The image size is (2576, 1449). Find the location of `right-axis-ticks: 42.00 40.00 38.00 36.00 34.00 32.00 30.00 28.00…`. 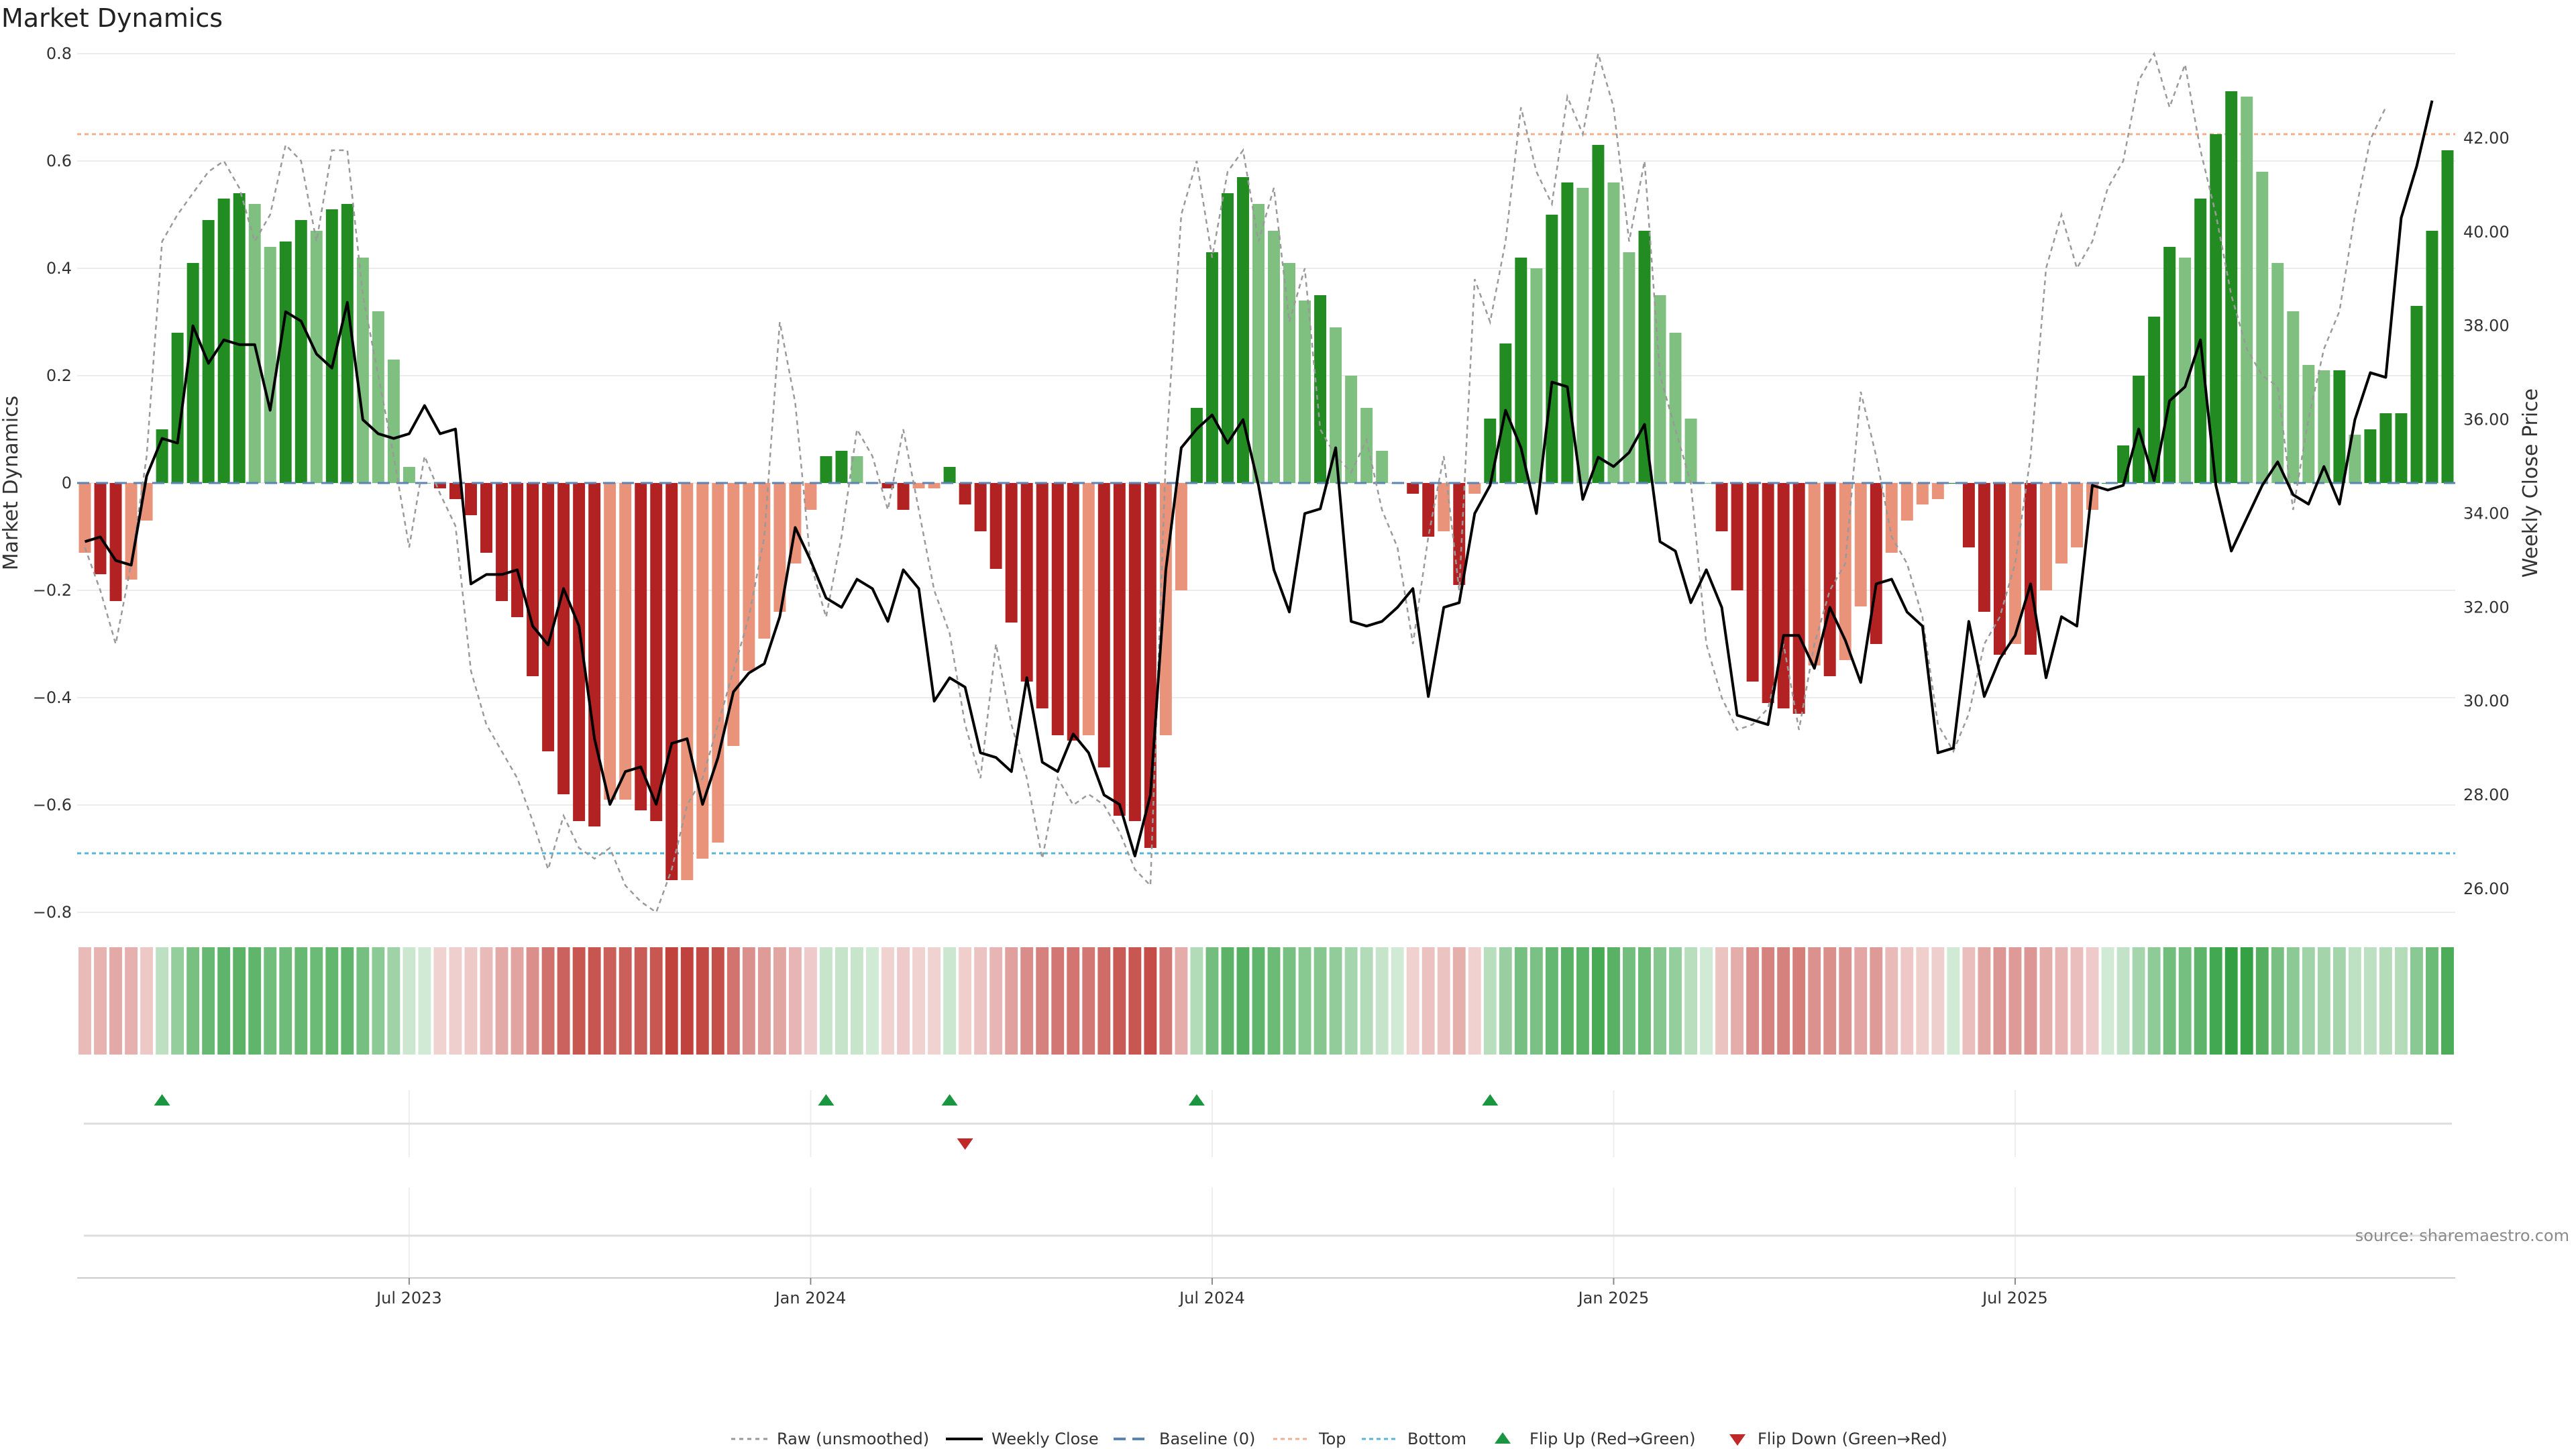

right-axis-ticks: 42.00 40.00 38.00 36.00 34.00 32.00 30.00 28.00… is located at coordinates (2486, 513).